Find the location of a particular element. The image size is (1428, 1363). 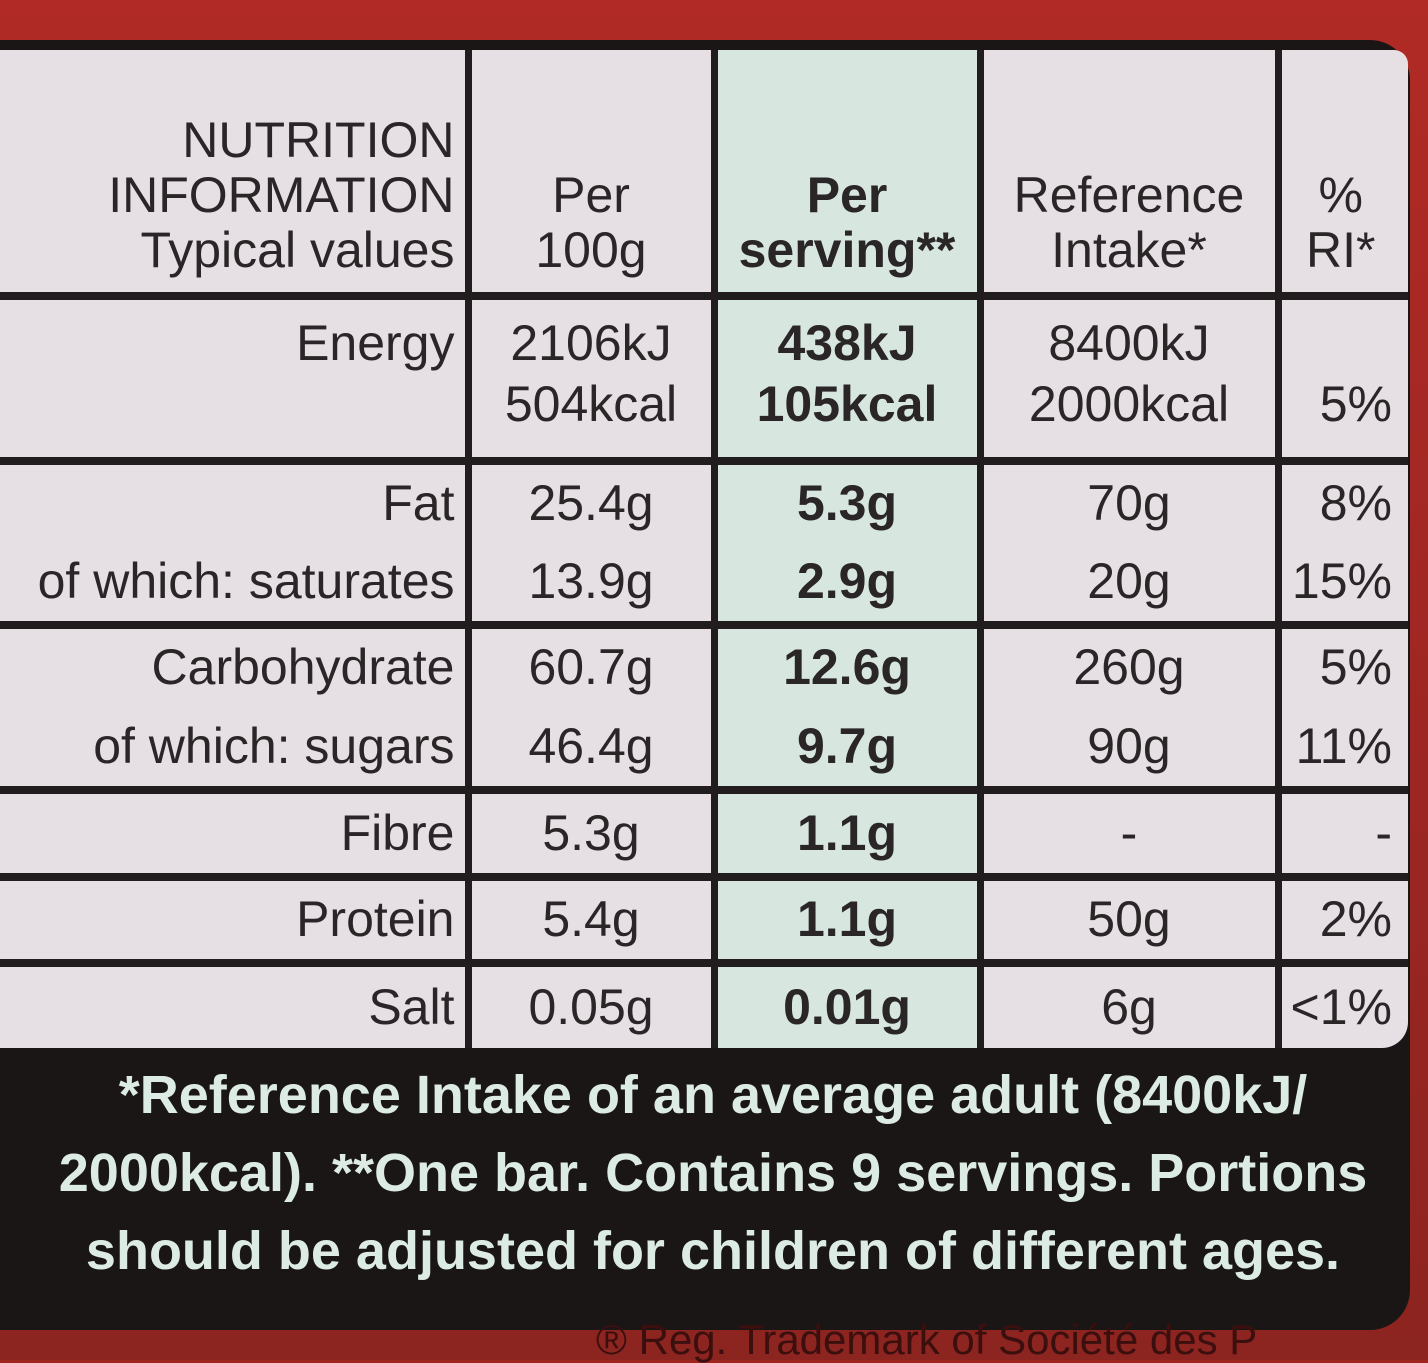

nutrient-label: Protein is located at coordinates (236, 922).